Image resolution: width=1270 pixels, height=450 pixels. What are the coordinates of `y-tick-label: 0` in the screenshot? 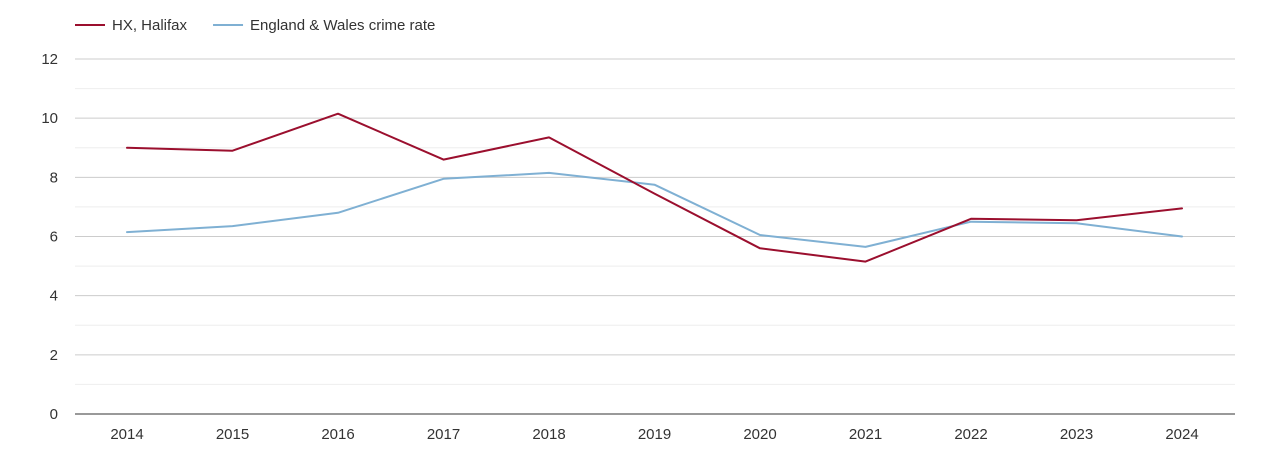 It's located at (54, 414).